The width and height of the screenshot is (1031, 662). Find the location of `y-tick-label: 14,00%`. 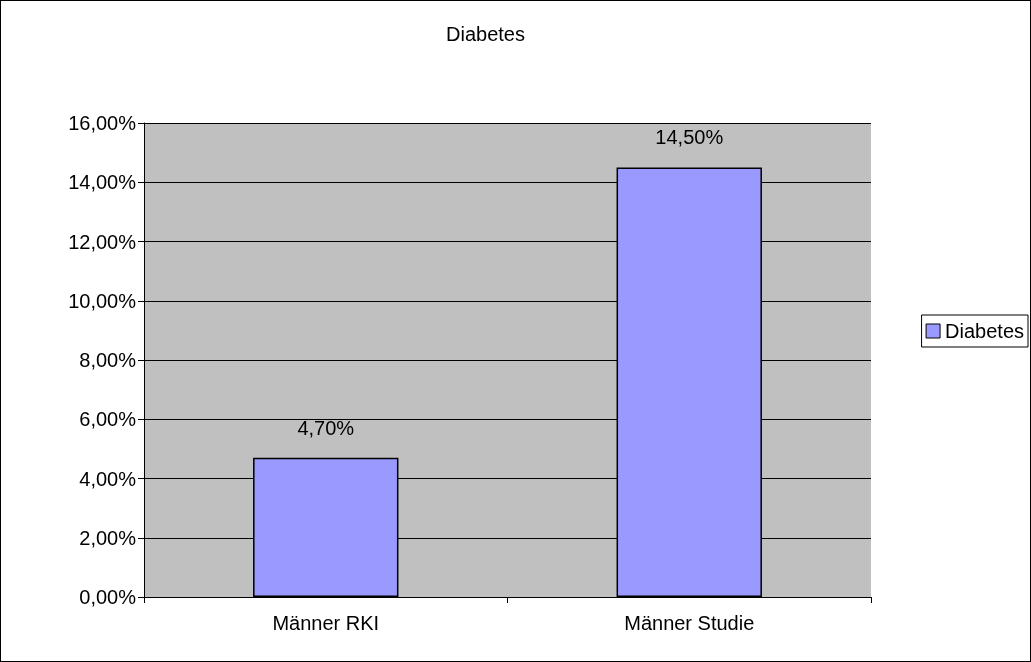

y-tick-label: 14,00% is located at coordinates (102, 182).